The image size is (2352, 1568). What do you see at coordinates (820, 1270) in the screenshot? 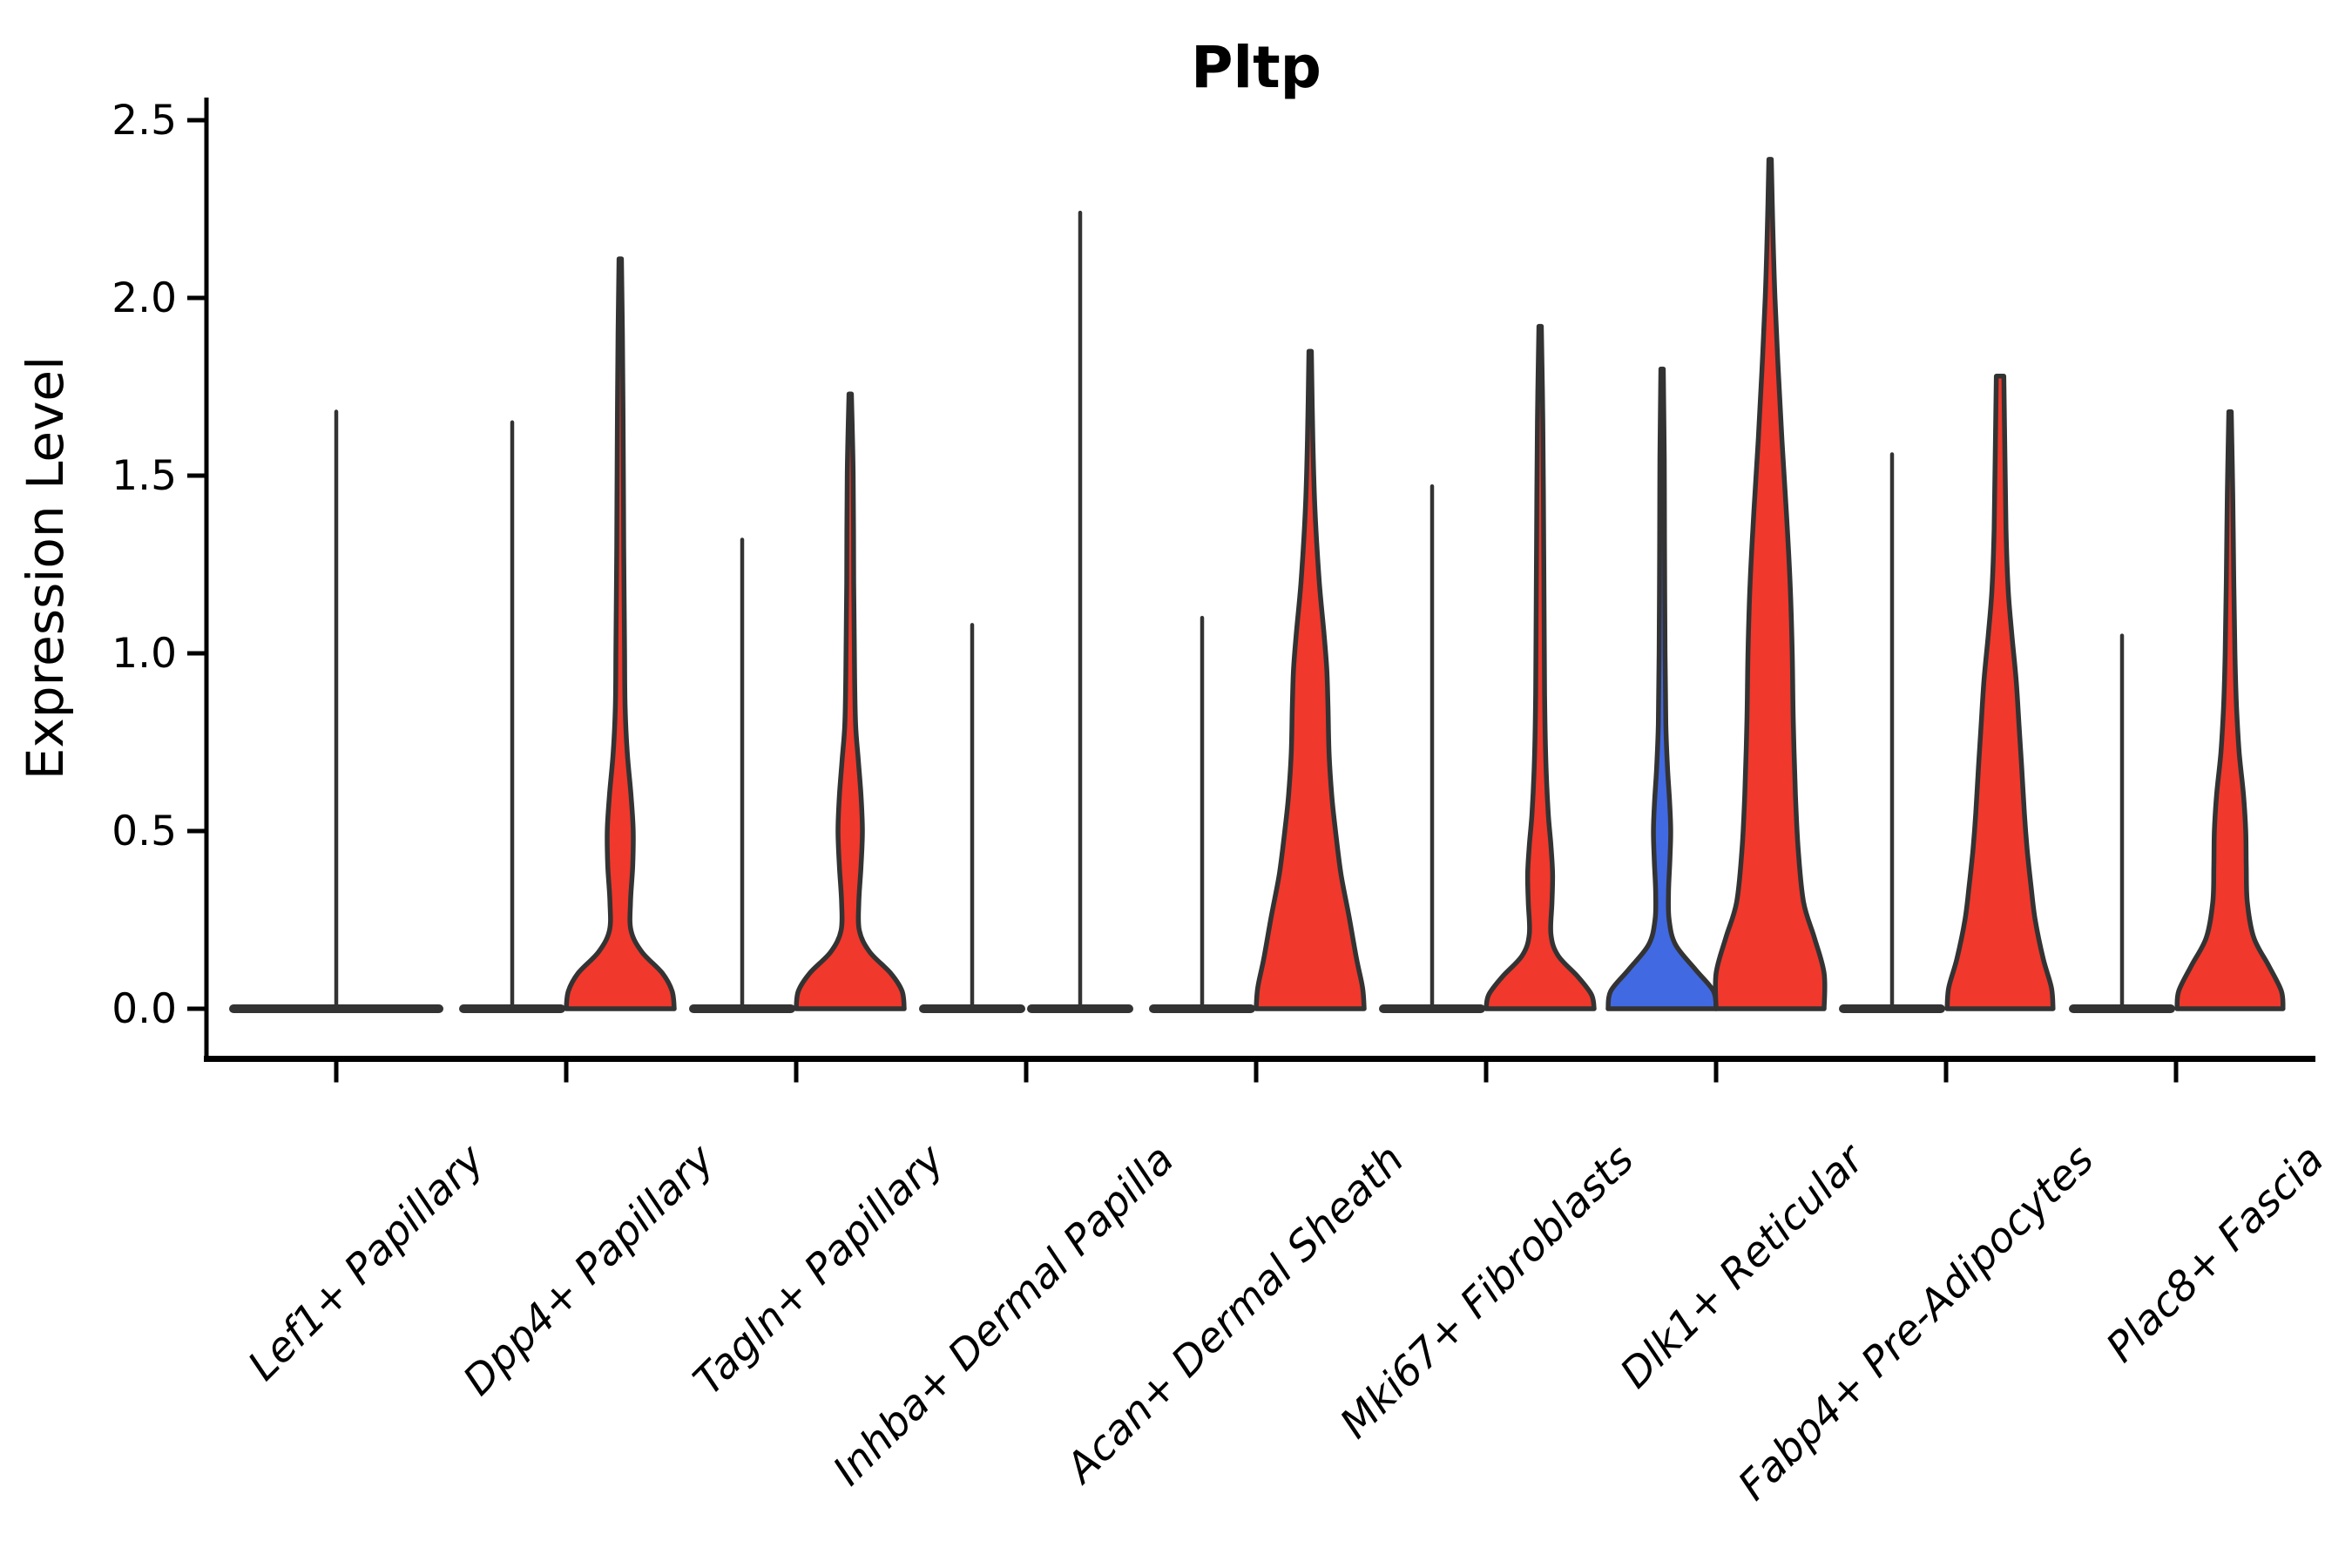
I see `x-tick-label: Tagln+ Papillary` at bounding box center [820, 1270].